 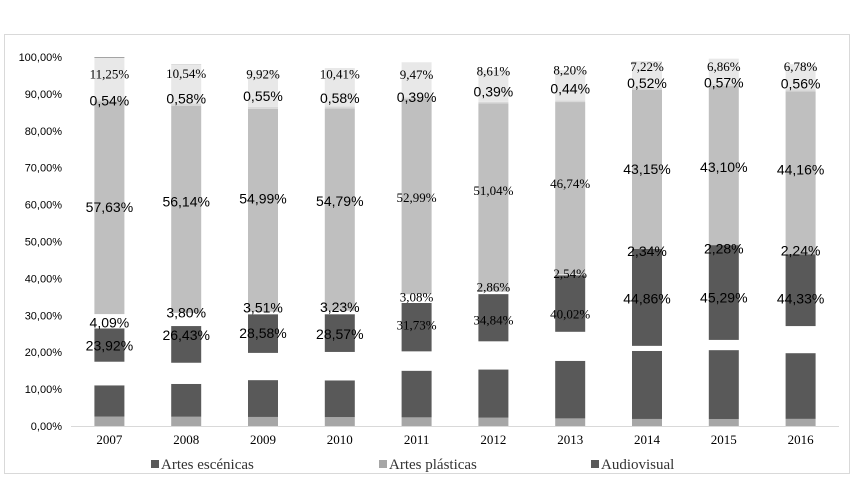 What do you see at coordinates (109, 439) in the screenshot?
I see `x-tick-label: 2007` at bounding box center [109, 439].